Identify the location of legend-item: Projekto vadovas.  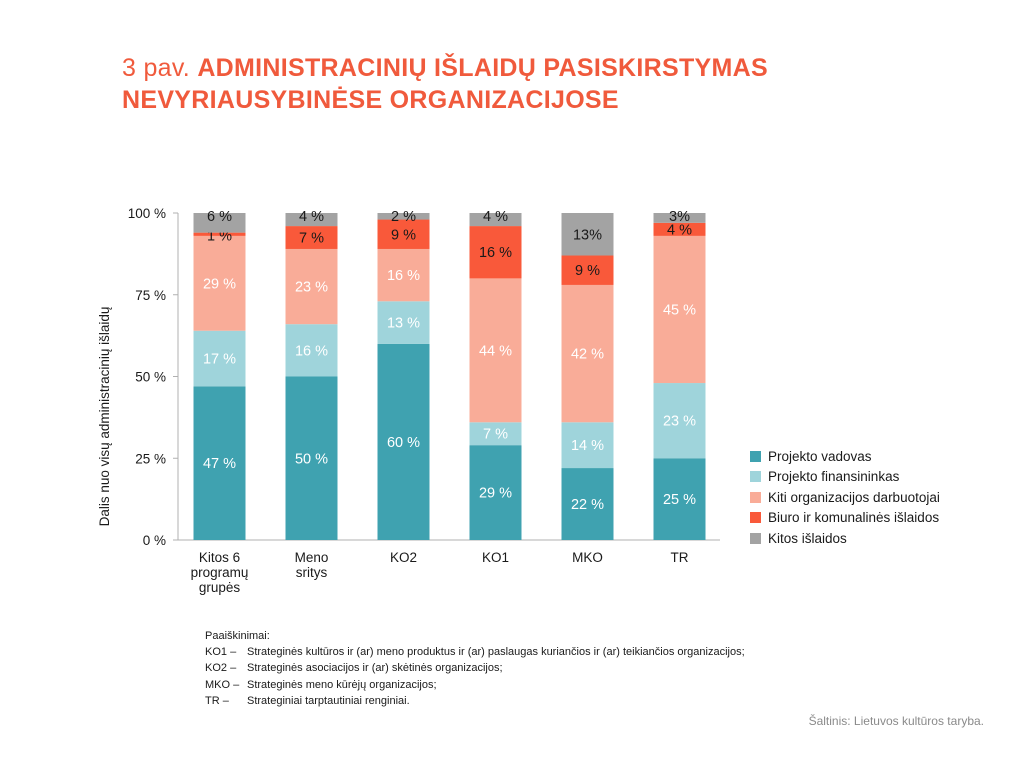
(845, 456).